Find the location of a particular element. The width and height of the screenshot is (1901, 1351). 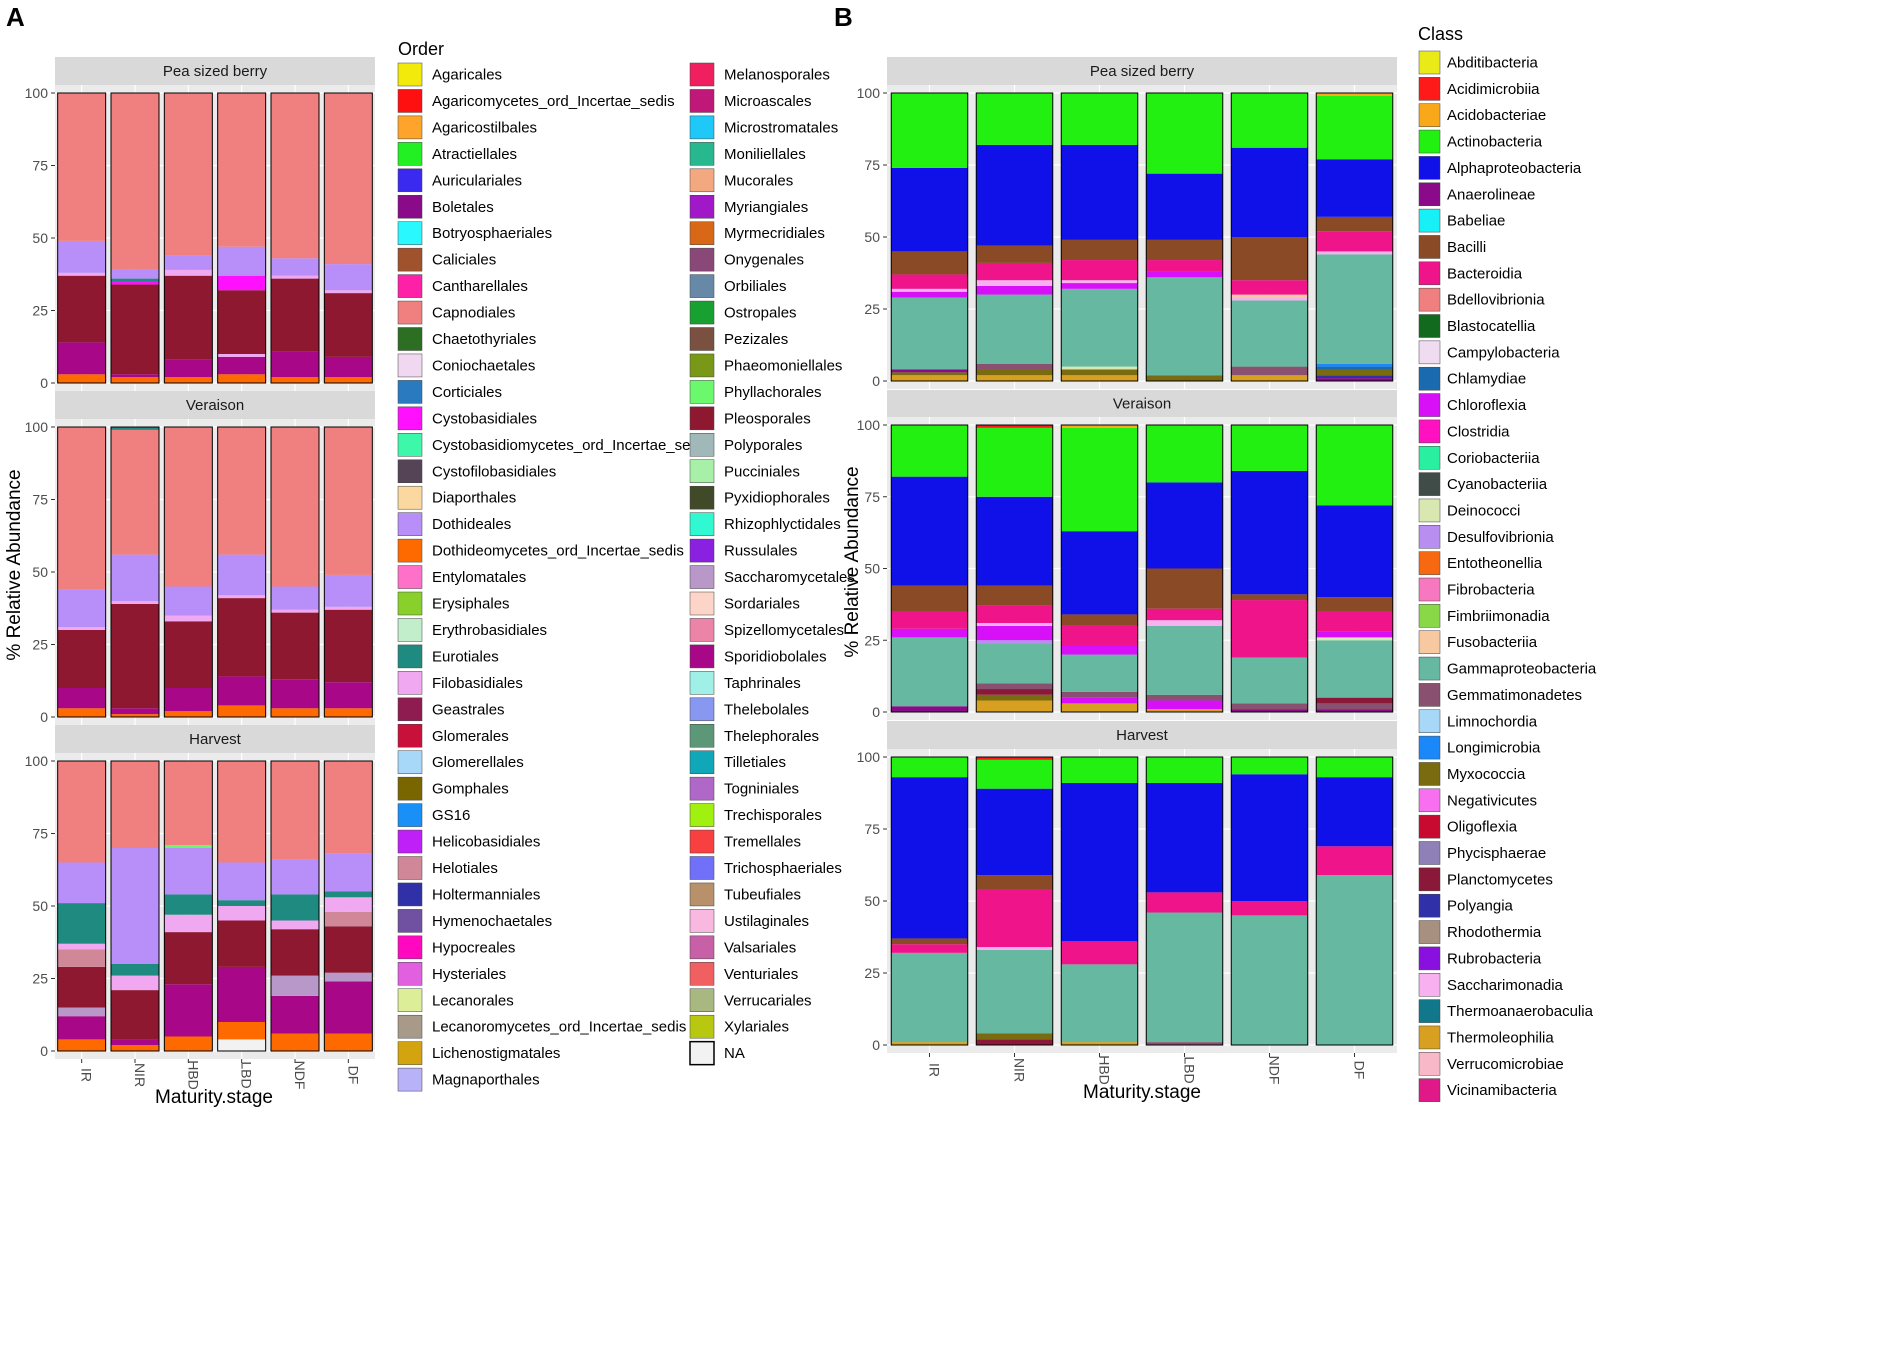

legend-key-verrucomicrobiae is located at coordinates (1429, 1064).